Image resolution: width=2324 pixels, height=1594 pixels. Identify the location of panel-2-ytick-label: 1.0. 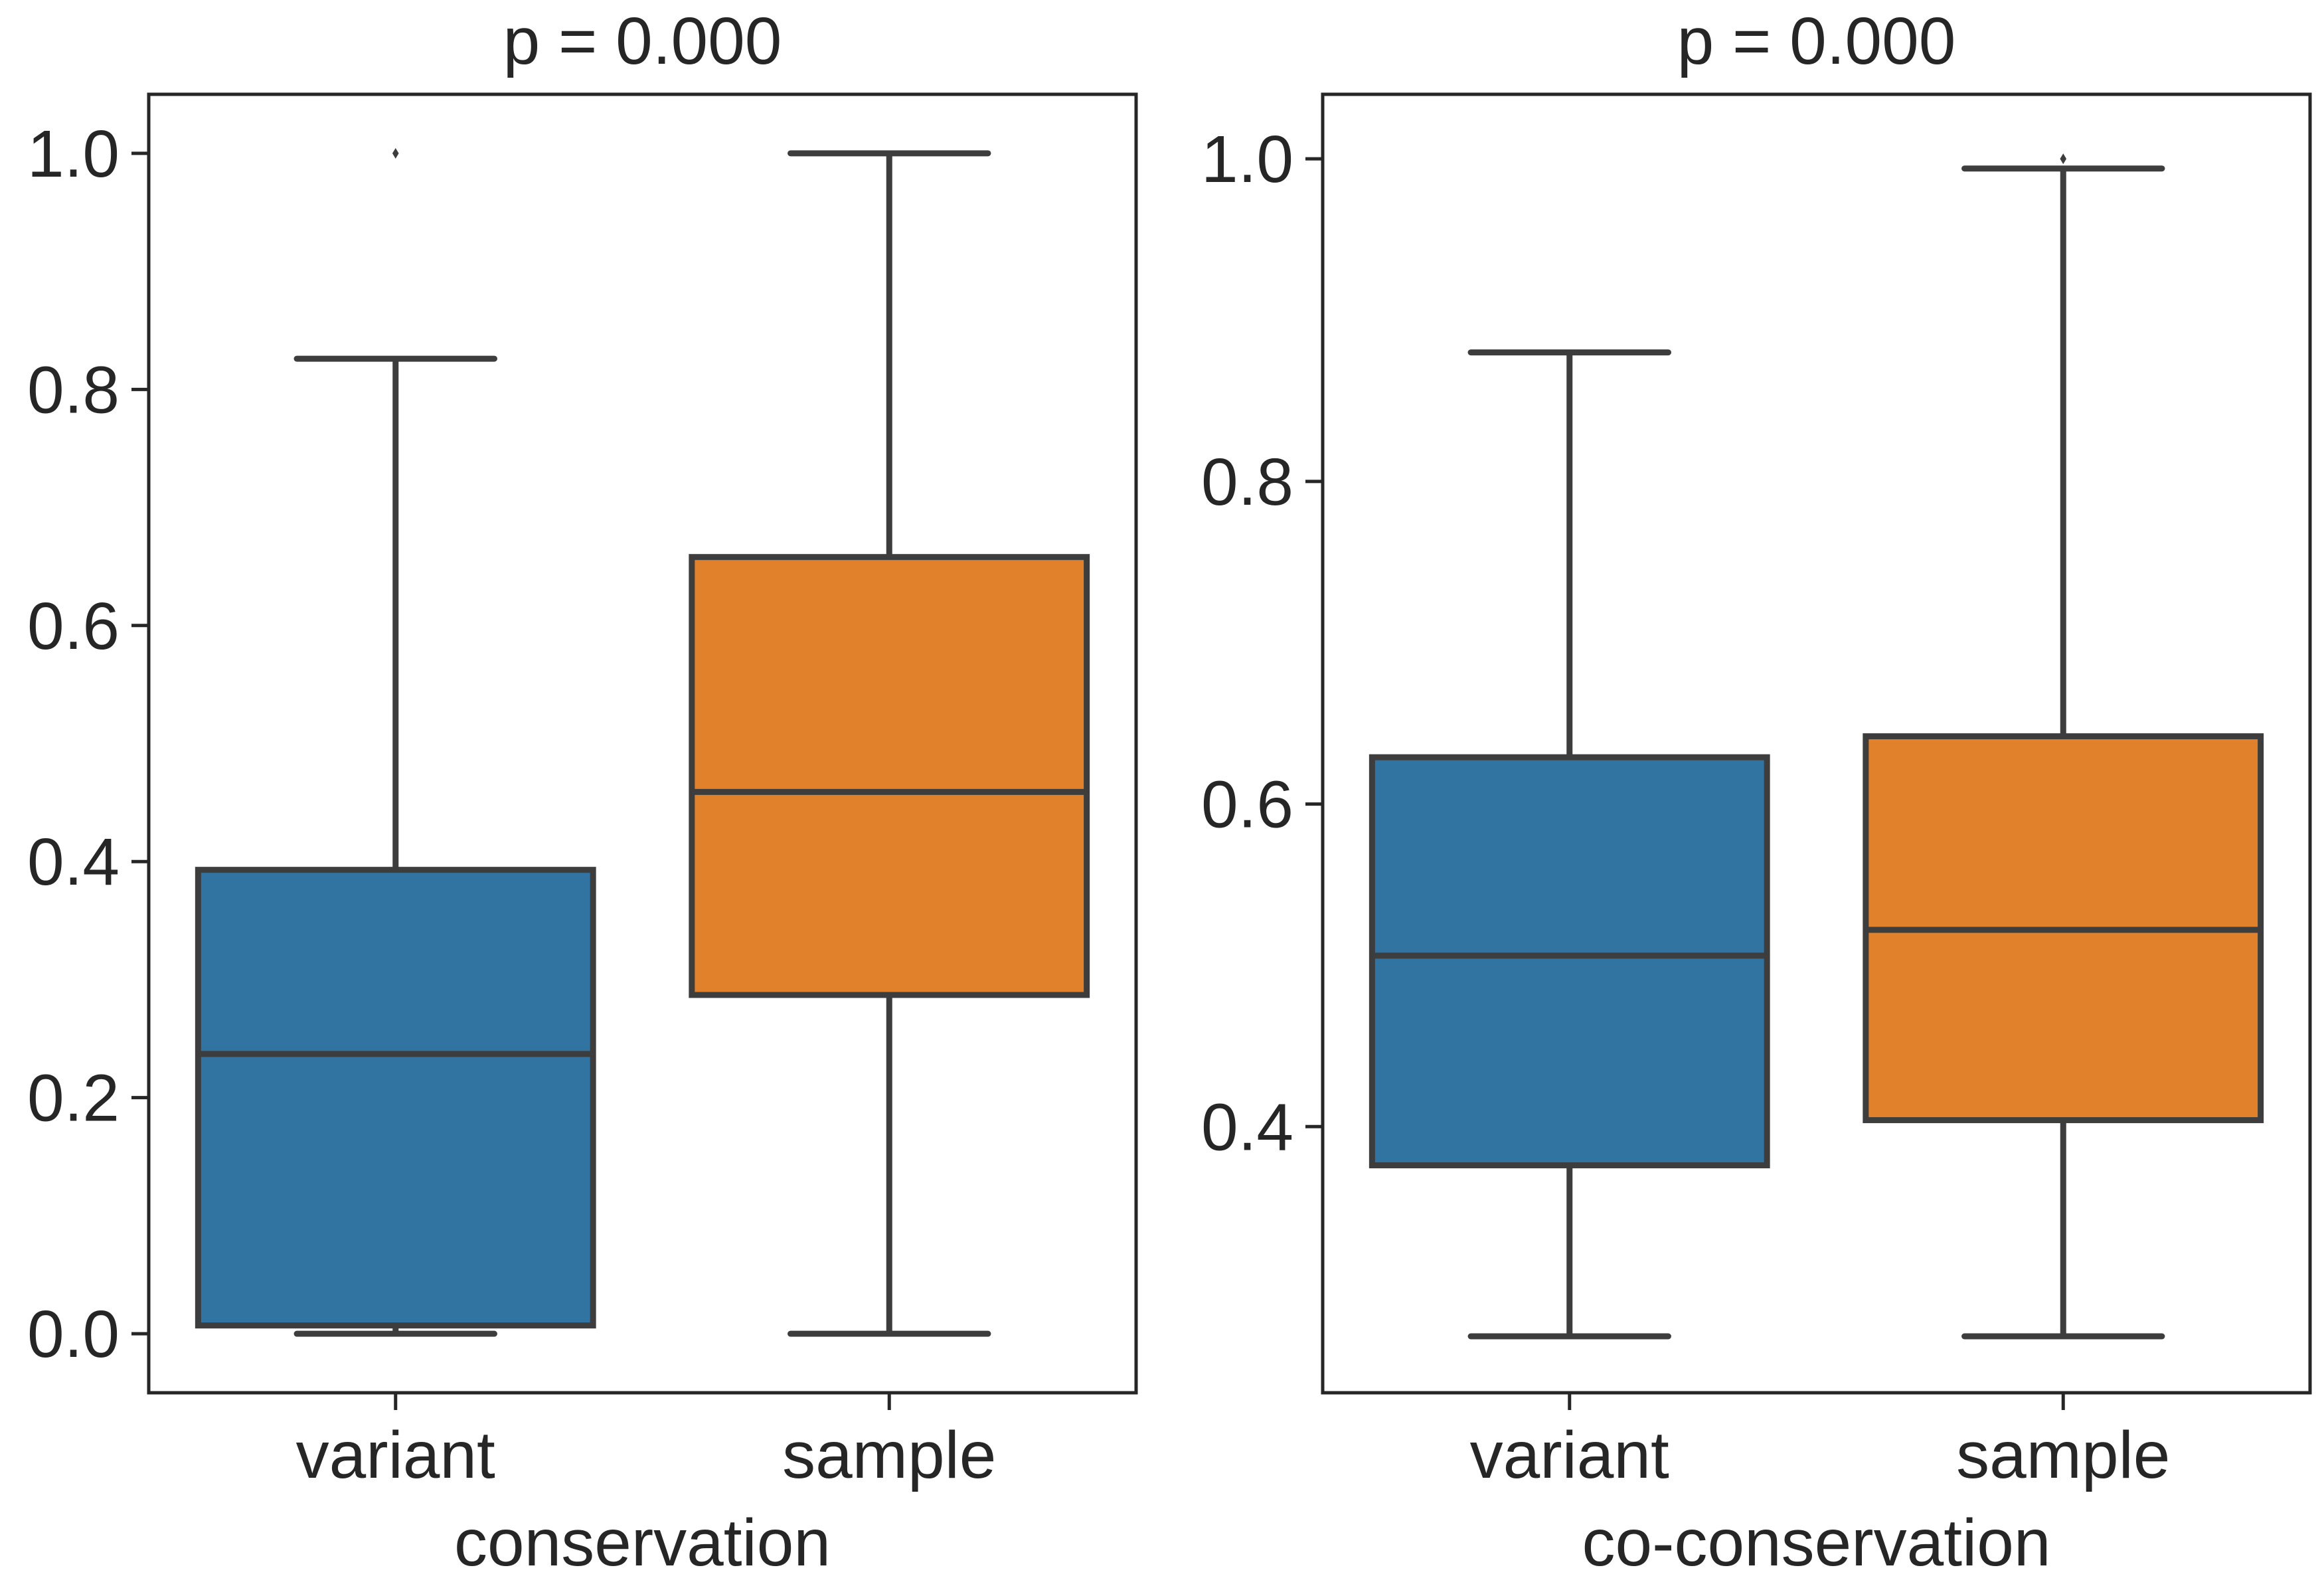
(1247, 159).